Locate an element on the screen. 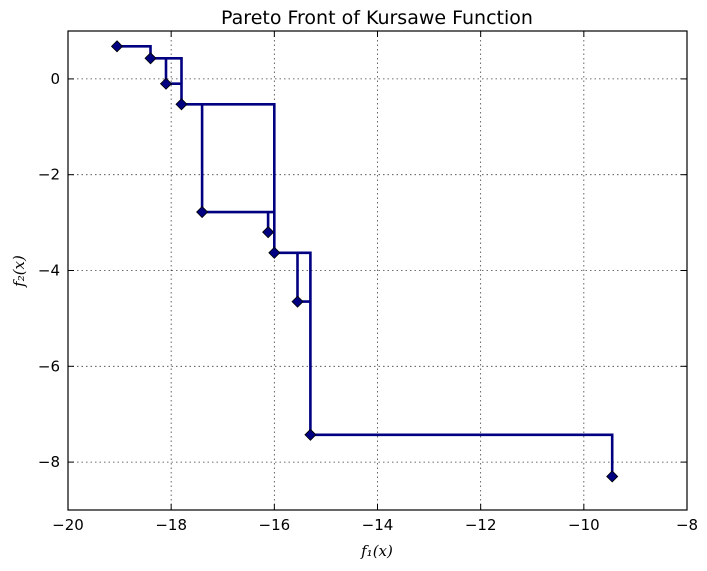 The height and width of the screenshot is (571, 707). y-tick-label: −4 is located at coordinates (49, 271).